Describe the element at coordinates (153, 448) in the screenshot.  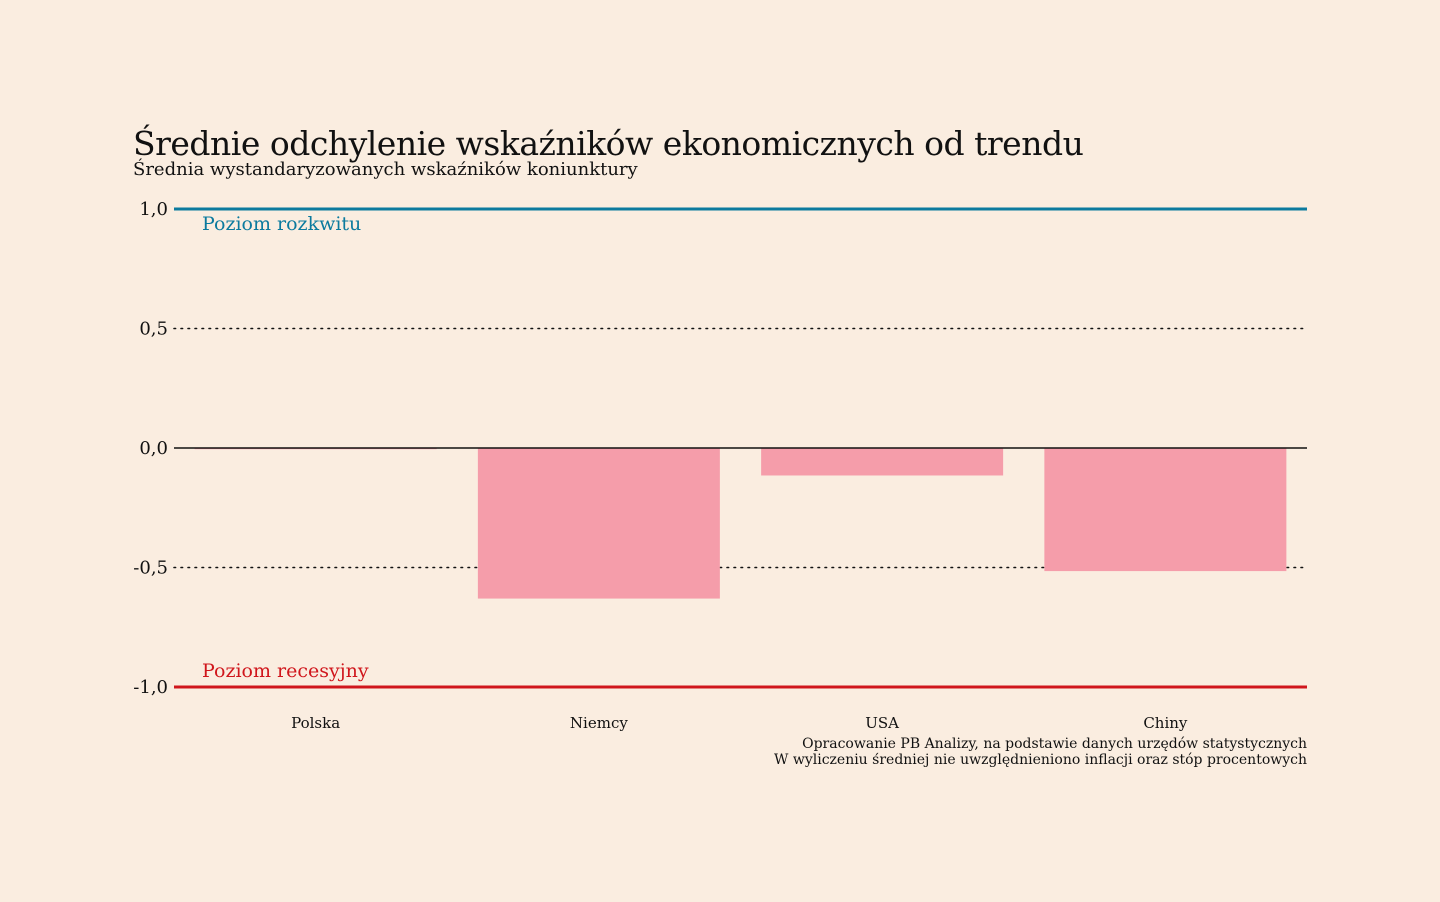
I see `y-tick-label-2: 0,0` at that location.